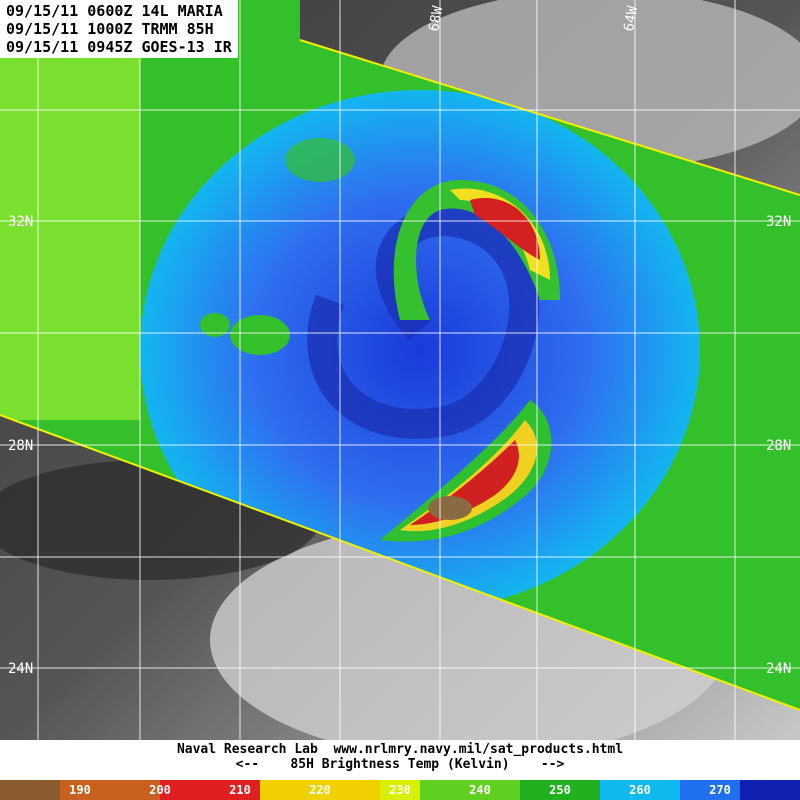 The width and height of the screenshot is (800, 800). What do you see at coordinates (114, 11) in the screenshot?
I see `header-line: 09/15/11 0600Z 14L MARIA` at bounding box center [114, 11].